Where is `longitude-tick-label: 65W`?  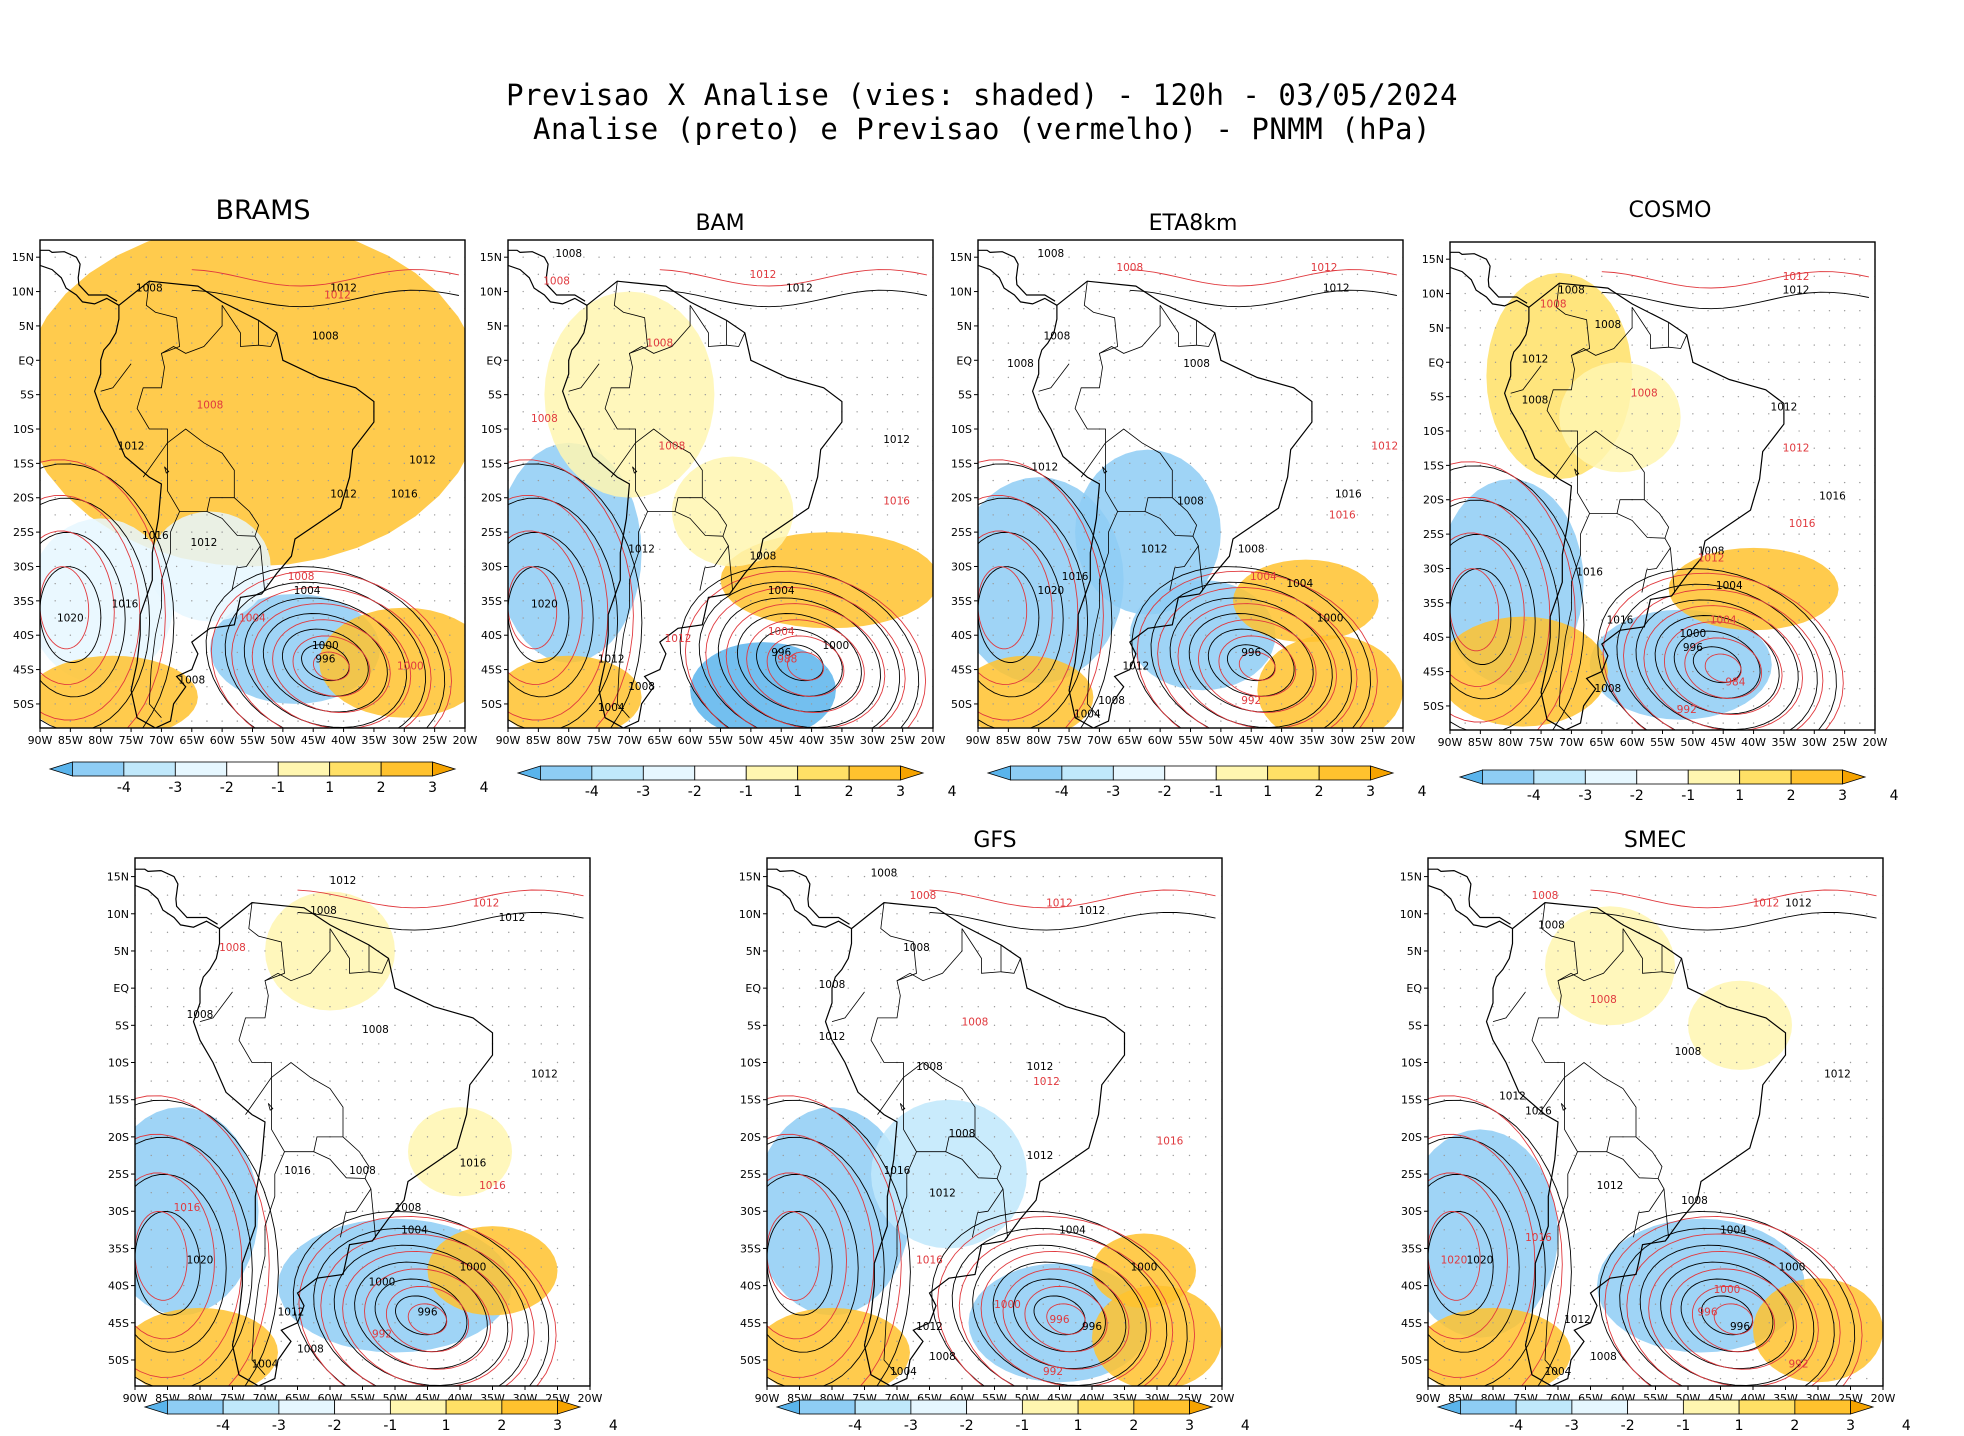
longitude-tick-label: 65W is located at coordinates (1601, 742).